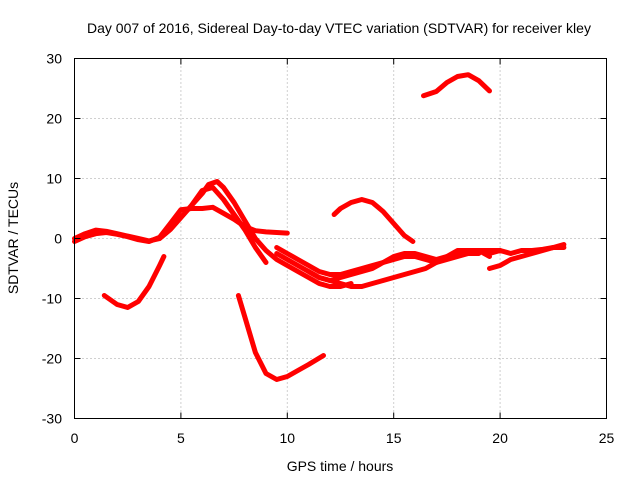  What do you see at coordinates (500, 438) in the screenshot?
I see `x-tick-label: 20` at bounding box center [500, 438].